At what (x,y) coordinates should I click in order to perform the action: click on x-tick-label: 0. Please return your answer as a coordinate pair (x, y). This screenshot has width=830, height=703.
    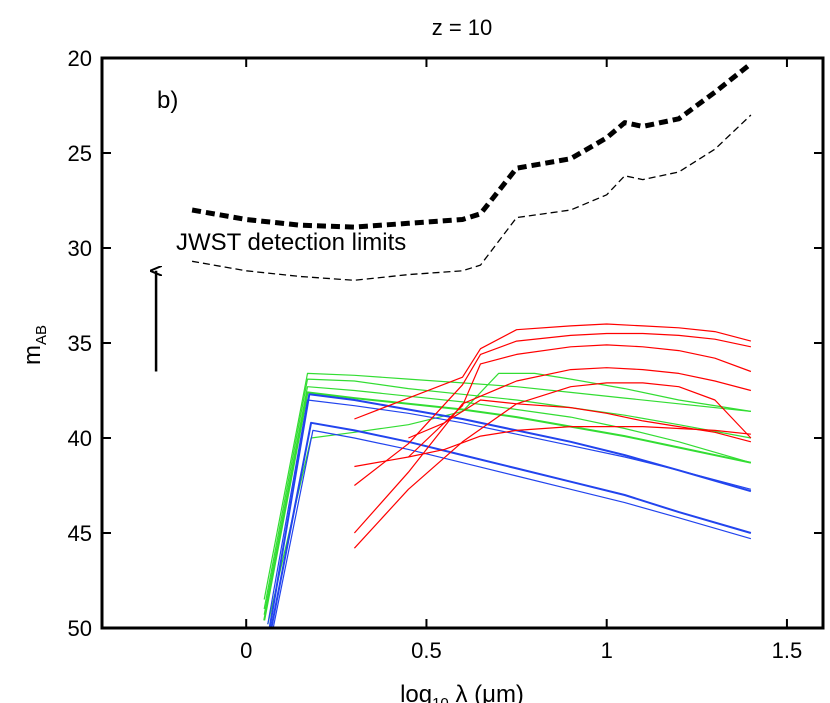
    Looking at the image, I should click on (246, 650).